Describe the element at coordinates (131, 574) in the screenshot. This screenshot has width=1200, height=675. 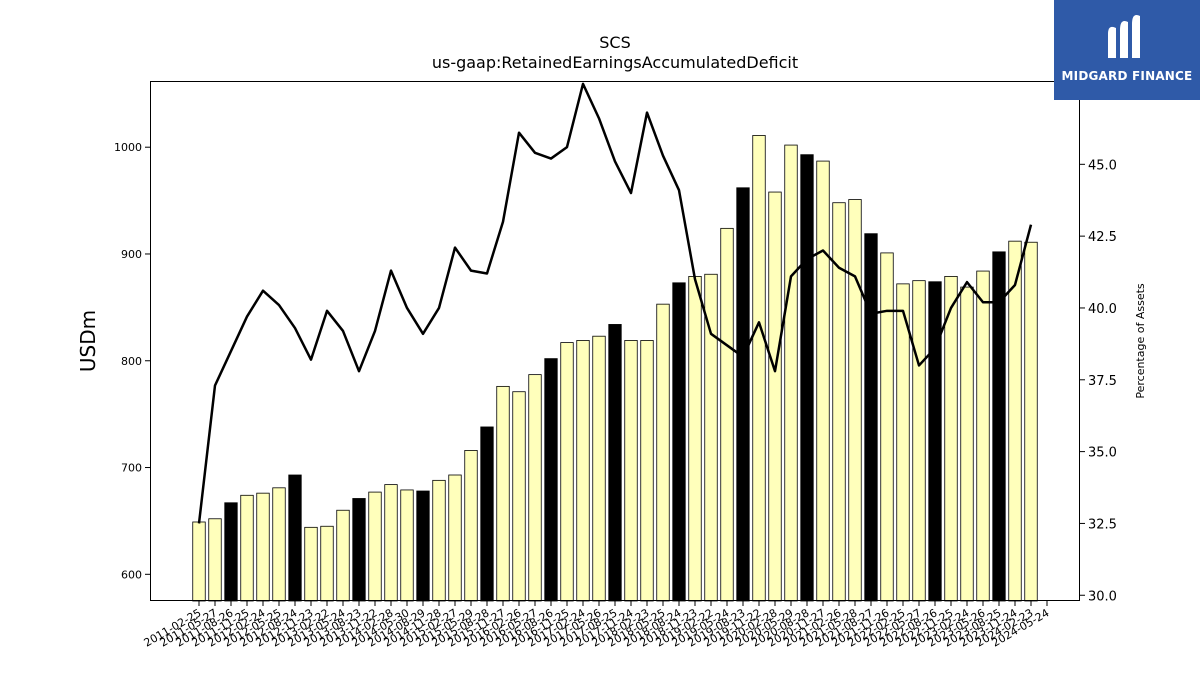
I see `y-tick-label-left: 600` at that location.